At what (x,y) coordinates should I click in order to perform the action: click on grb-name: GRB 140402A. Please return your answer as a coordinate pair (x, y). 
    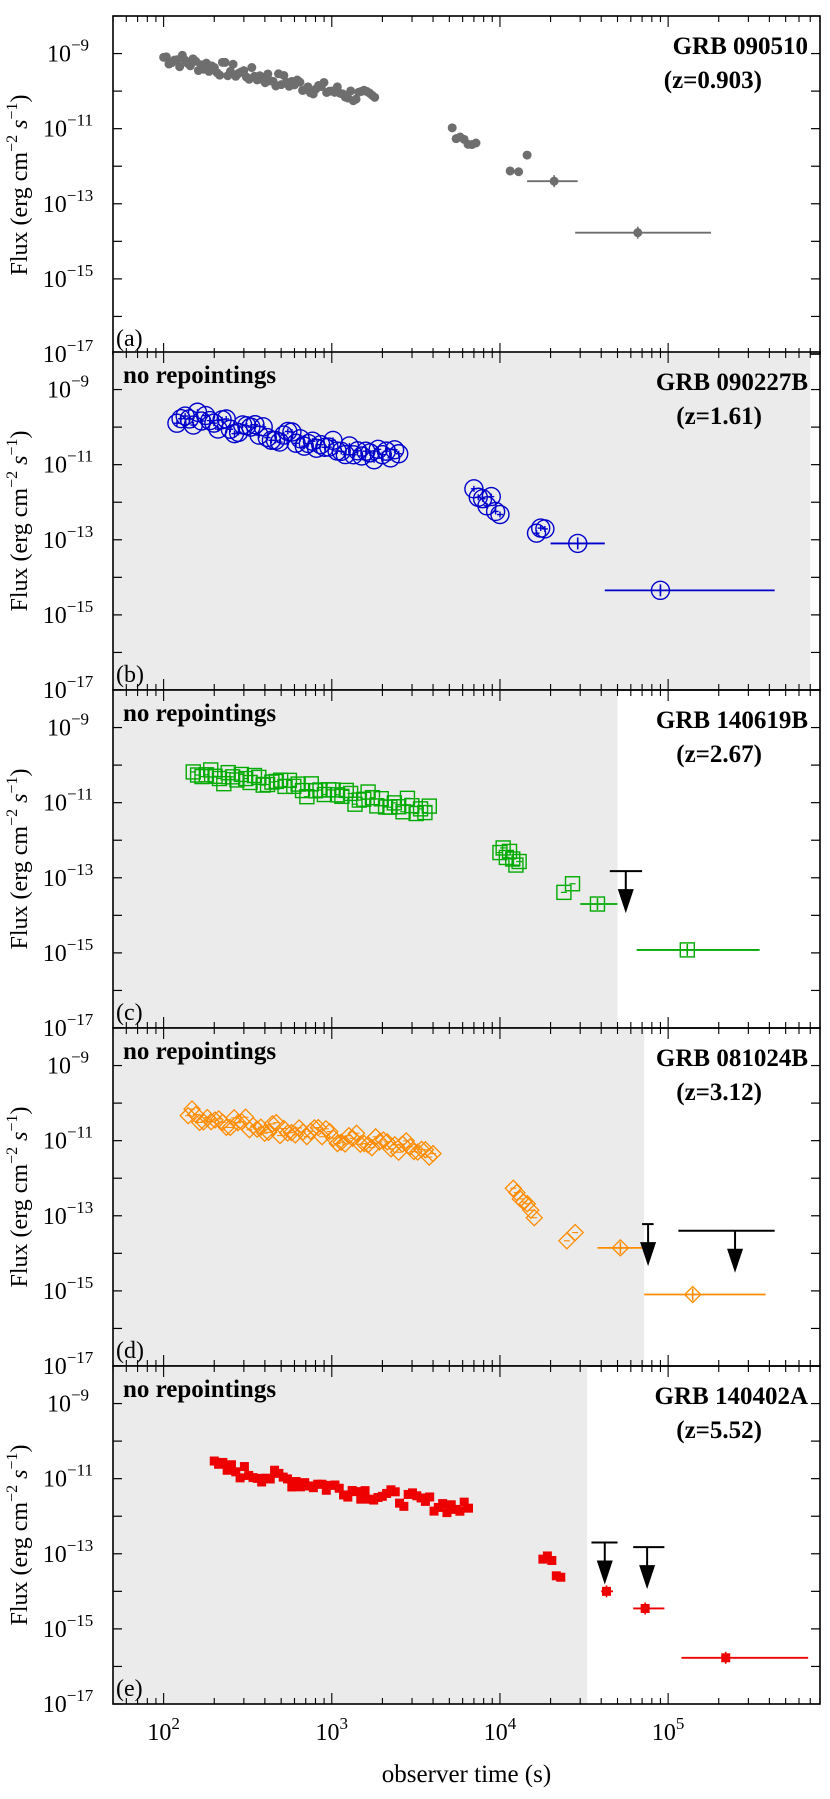
    Looking at the image, I should click on (731, 1396).